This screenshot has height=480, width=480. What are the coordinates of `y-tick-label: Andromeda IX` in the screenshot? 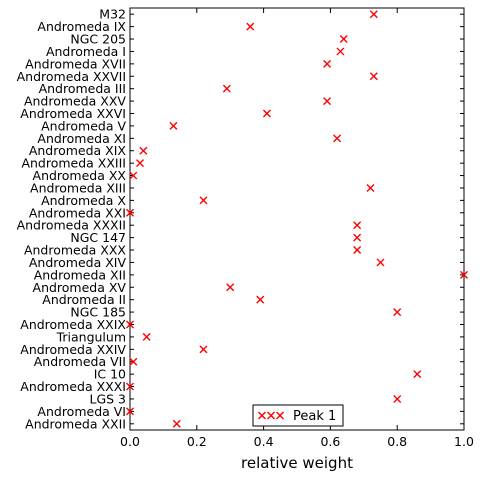 It's located at (81, 26).